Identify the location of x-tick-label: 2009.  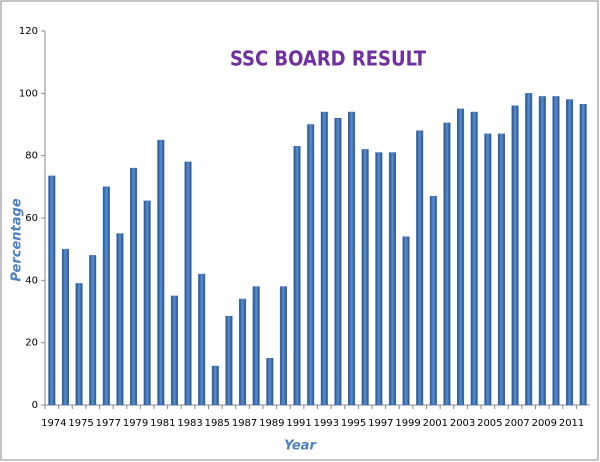
(544, 423).